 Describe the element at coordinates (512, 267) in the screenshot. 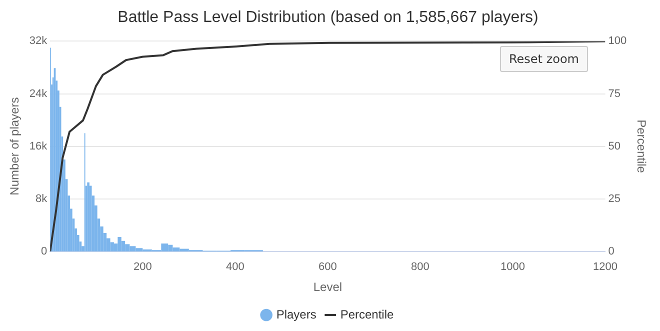

I see `x-tick-label: 1000` at that location.